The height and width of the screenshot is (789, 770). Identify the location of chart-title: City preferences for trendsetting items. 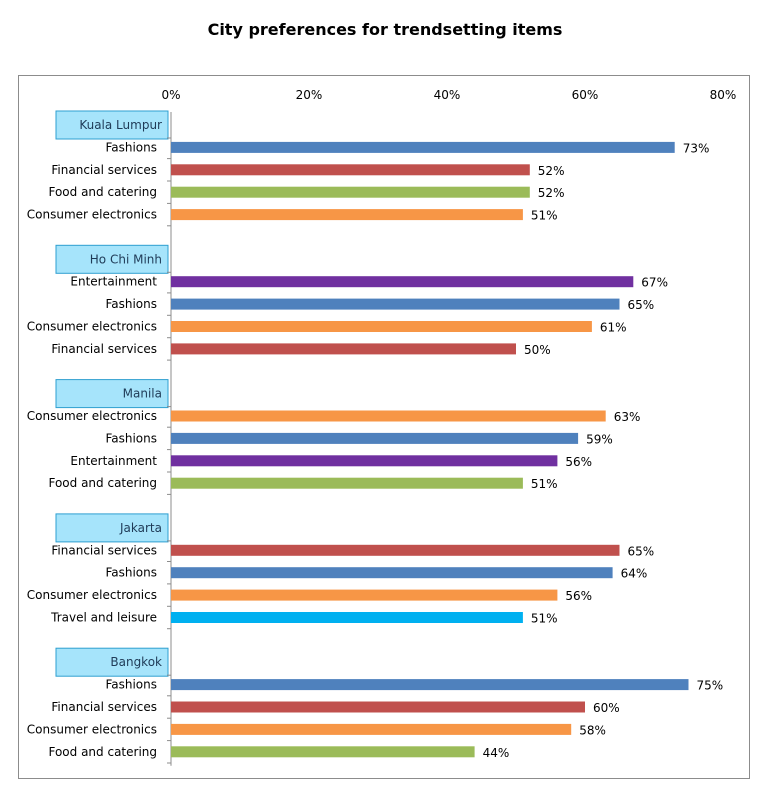
(385, 29).